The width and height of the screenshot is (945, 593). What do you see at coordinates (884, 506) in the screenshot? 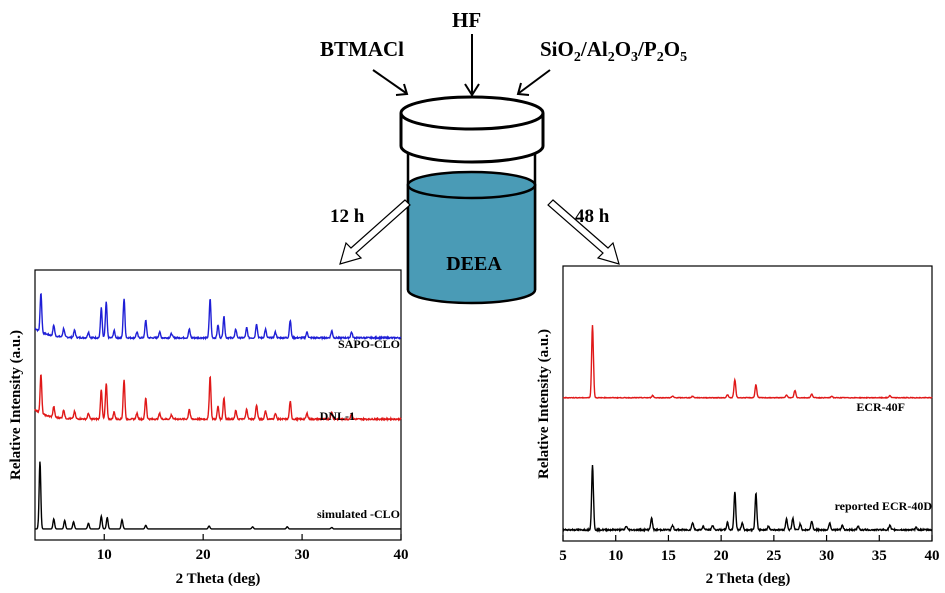
I see `series-annotation: reported ECR-40D` at bounding box center [884, 506].